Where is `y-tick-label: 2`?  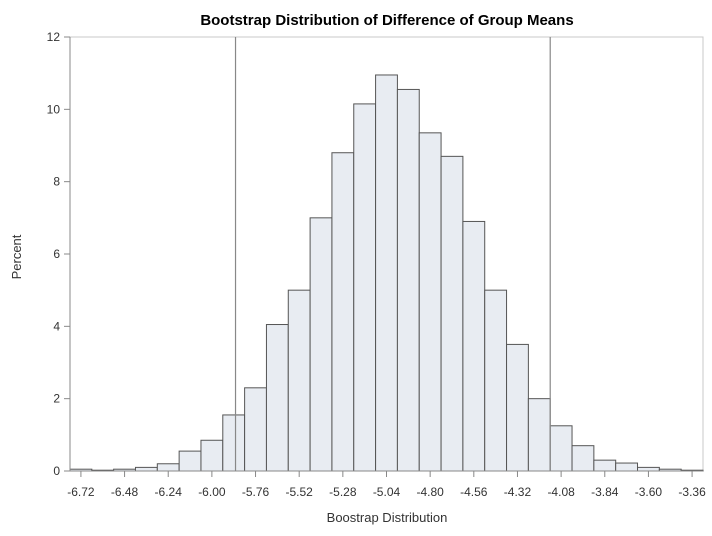 y-tick-label: 2 is located at coordinates (56, 399).